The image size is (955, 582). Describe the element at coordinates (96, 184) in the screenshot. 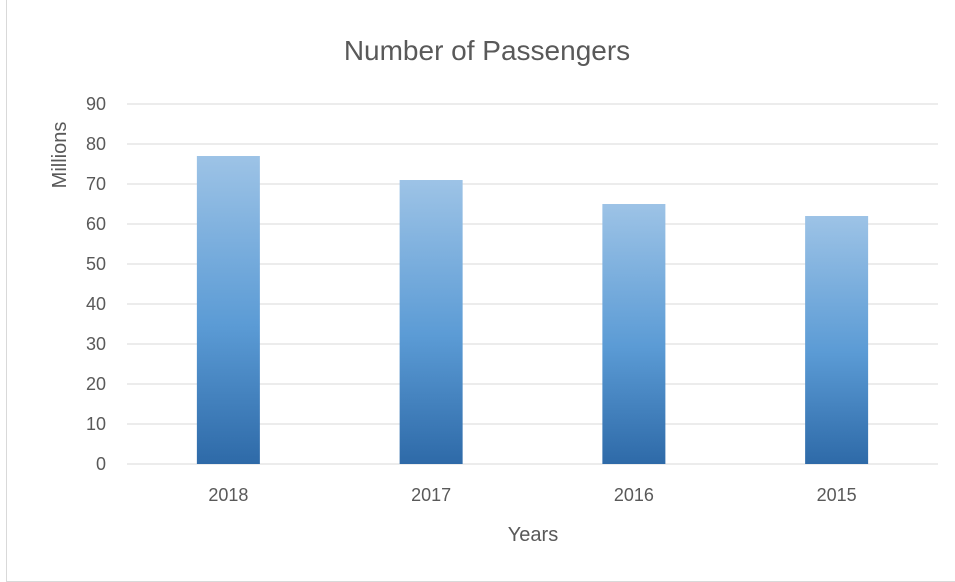

I see `y-tick-label: 70` at that location.